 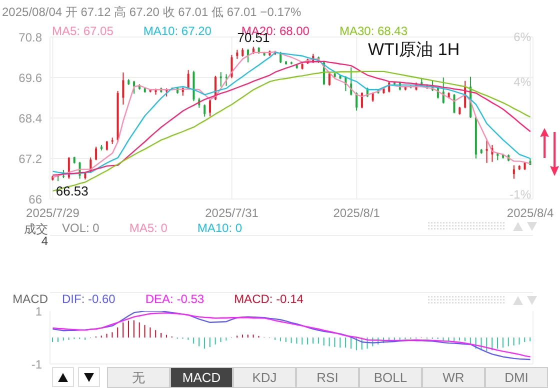 What do you see at coordinates (89, 299) in the screenshot?
I see `series-label: DIF: -0.60` at bounding box center [89, 299].